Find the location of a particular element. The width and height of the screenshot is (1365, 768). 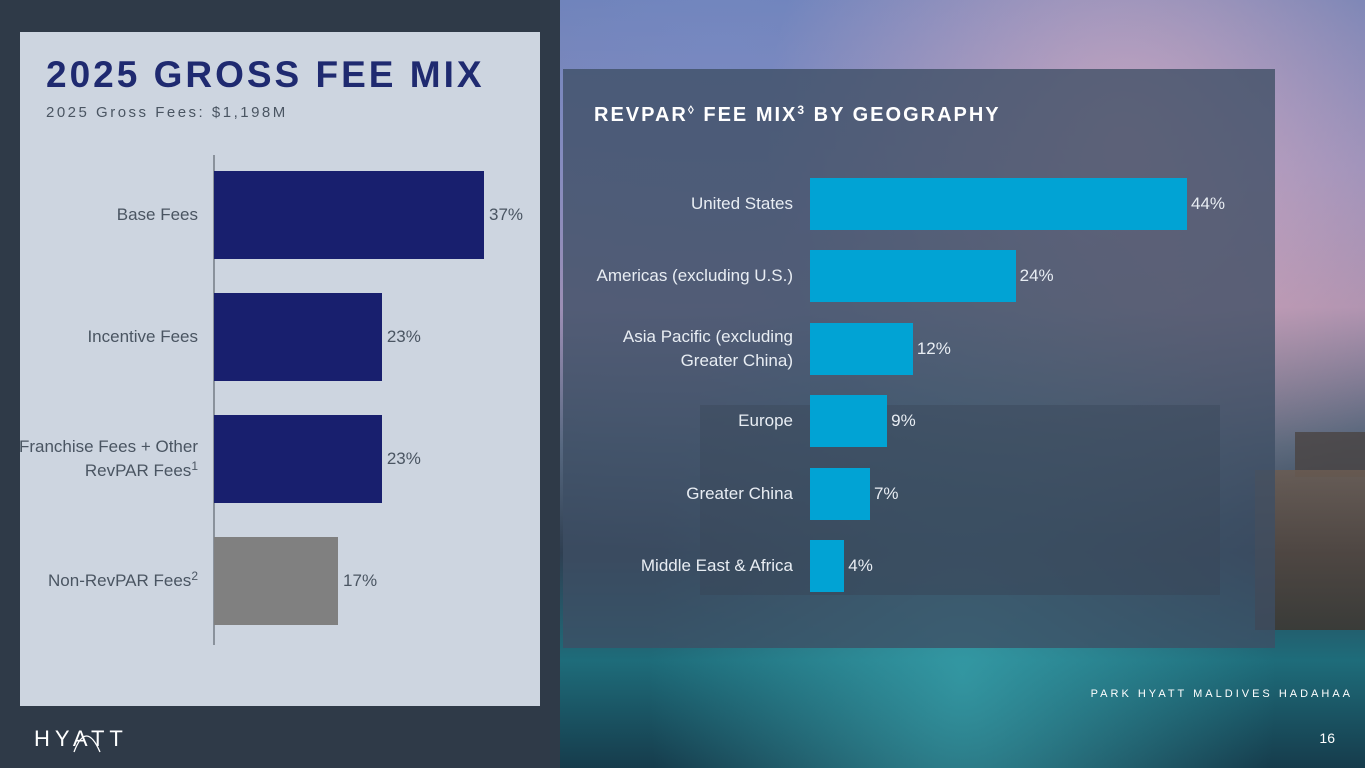

geo-value-label: 9% is located at coordinates (903, 421).